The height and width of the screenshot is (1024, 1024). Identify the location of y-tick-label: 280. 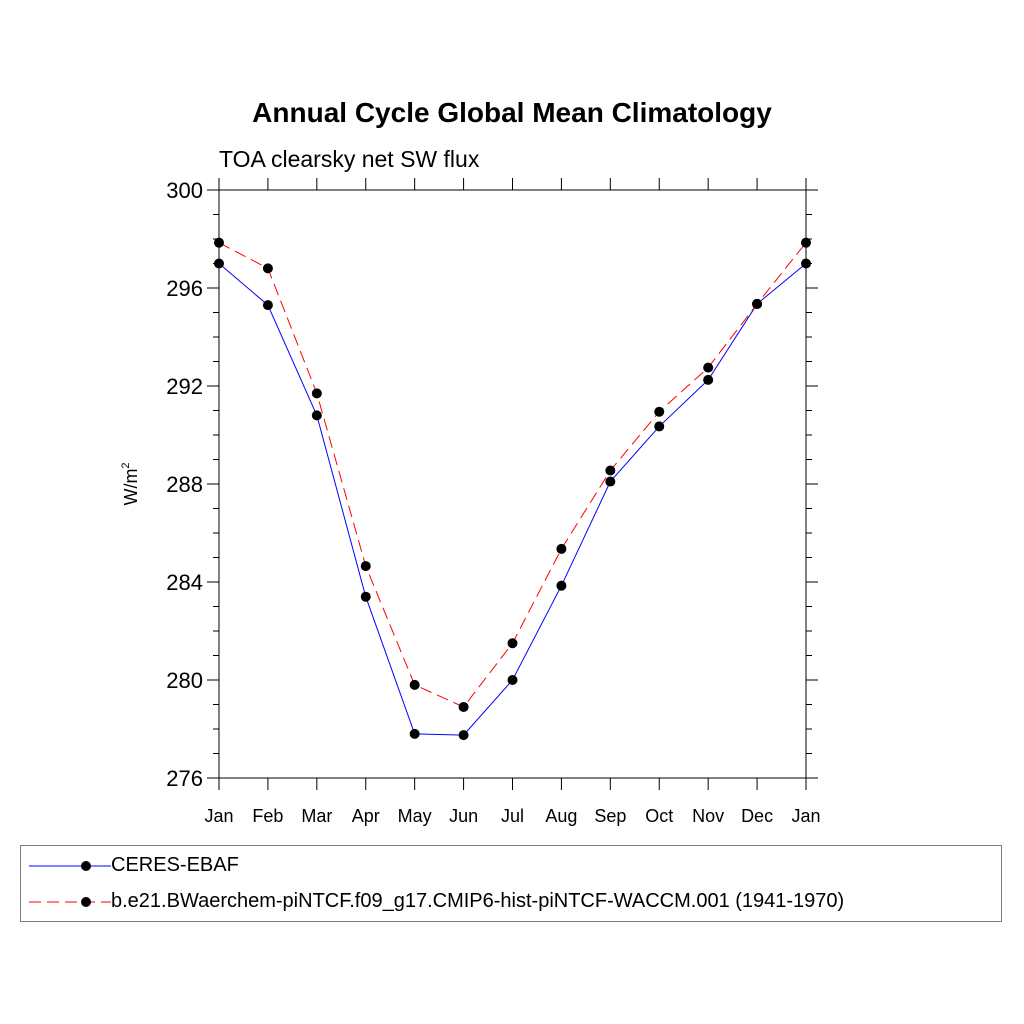
(184, 680).